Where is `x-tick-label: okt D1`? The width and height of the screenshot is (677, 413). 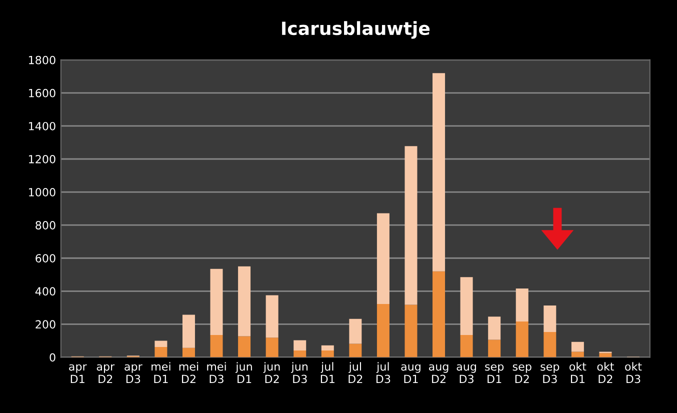 x-tick-label: okt D1 is located at coordinates (578, 372).